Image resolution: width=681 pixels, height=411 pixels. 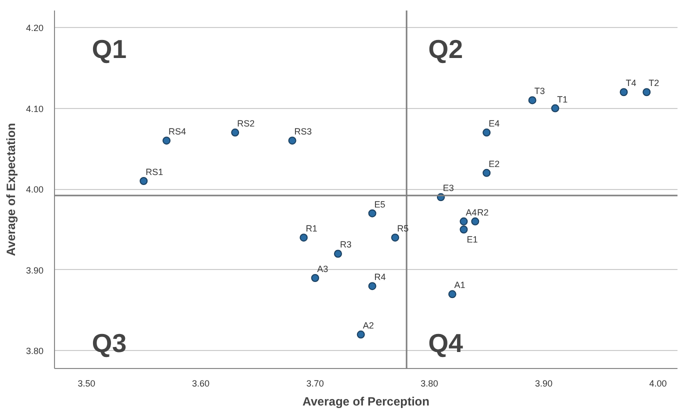 I want to click on y-axis-title: Average of Expectation, so click(x=11, y=189).